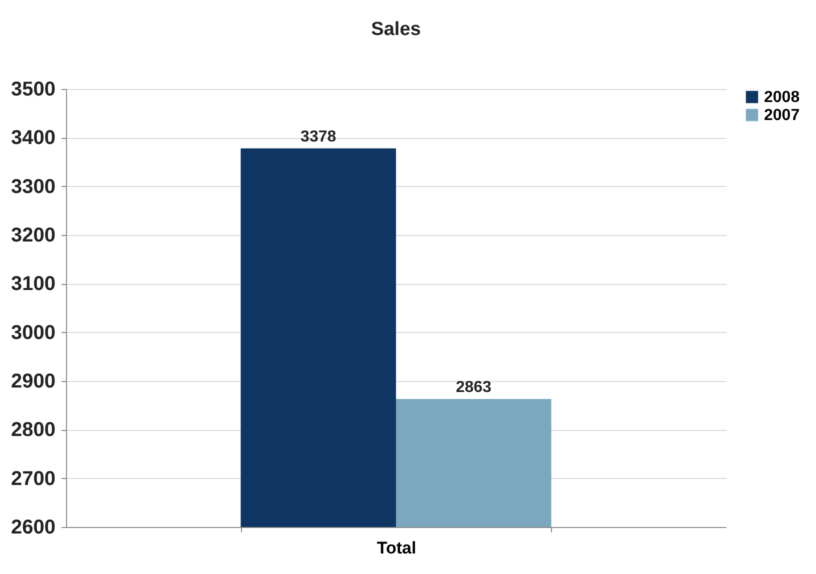 The width and height of the screenshot is (816, 574). Describe the element at coordinates (33, 89) in the screenshot. I see `y-tick-label: 3500` at that location.